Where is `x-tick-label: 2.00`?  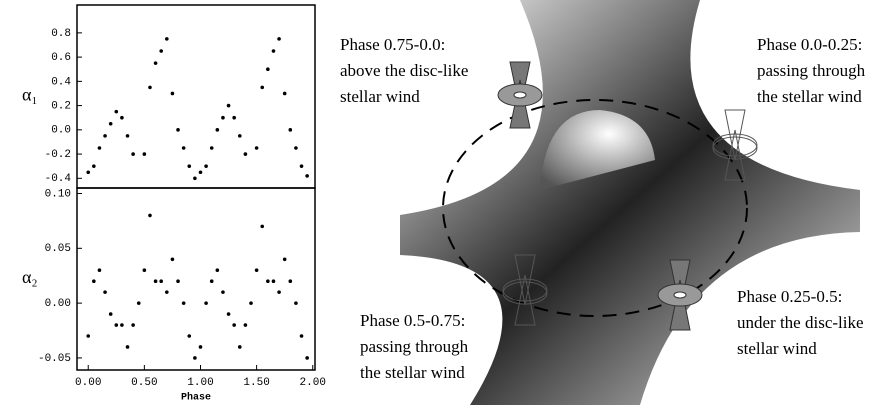
x-tick-label: 2.00 is located at coordinates (313, 383).